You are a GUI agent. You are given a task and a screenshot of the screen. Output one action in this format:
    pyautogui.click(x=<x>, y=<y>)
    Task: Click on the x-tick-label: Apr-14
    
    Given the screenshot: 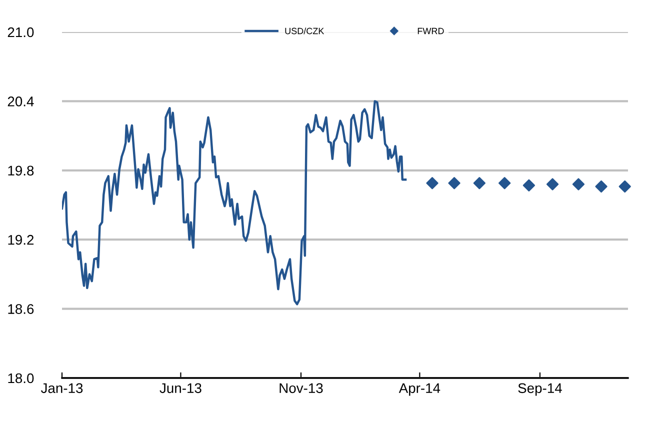 What is the action you would take?
    pyautogui.click(x=419, y=389)
    